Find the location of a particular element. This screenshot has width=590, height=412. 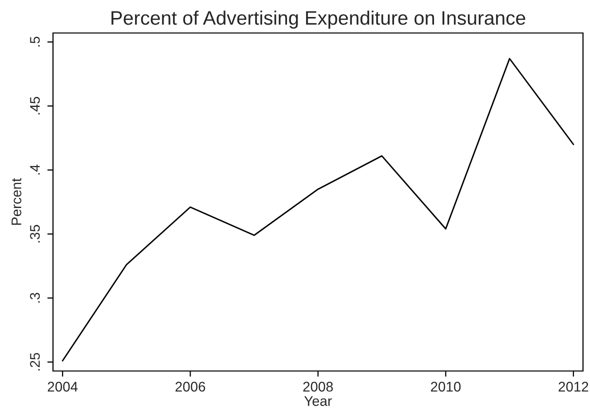

x-tick-label: 2012 is located at coordinates (573, 387).